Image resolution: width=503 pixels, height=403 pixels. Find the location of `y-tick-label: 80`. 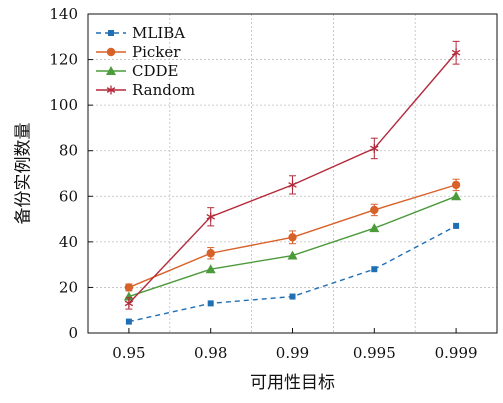

y-tick-label: 80 is located at coordinates (68, 151).